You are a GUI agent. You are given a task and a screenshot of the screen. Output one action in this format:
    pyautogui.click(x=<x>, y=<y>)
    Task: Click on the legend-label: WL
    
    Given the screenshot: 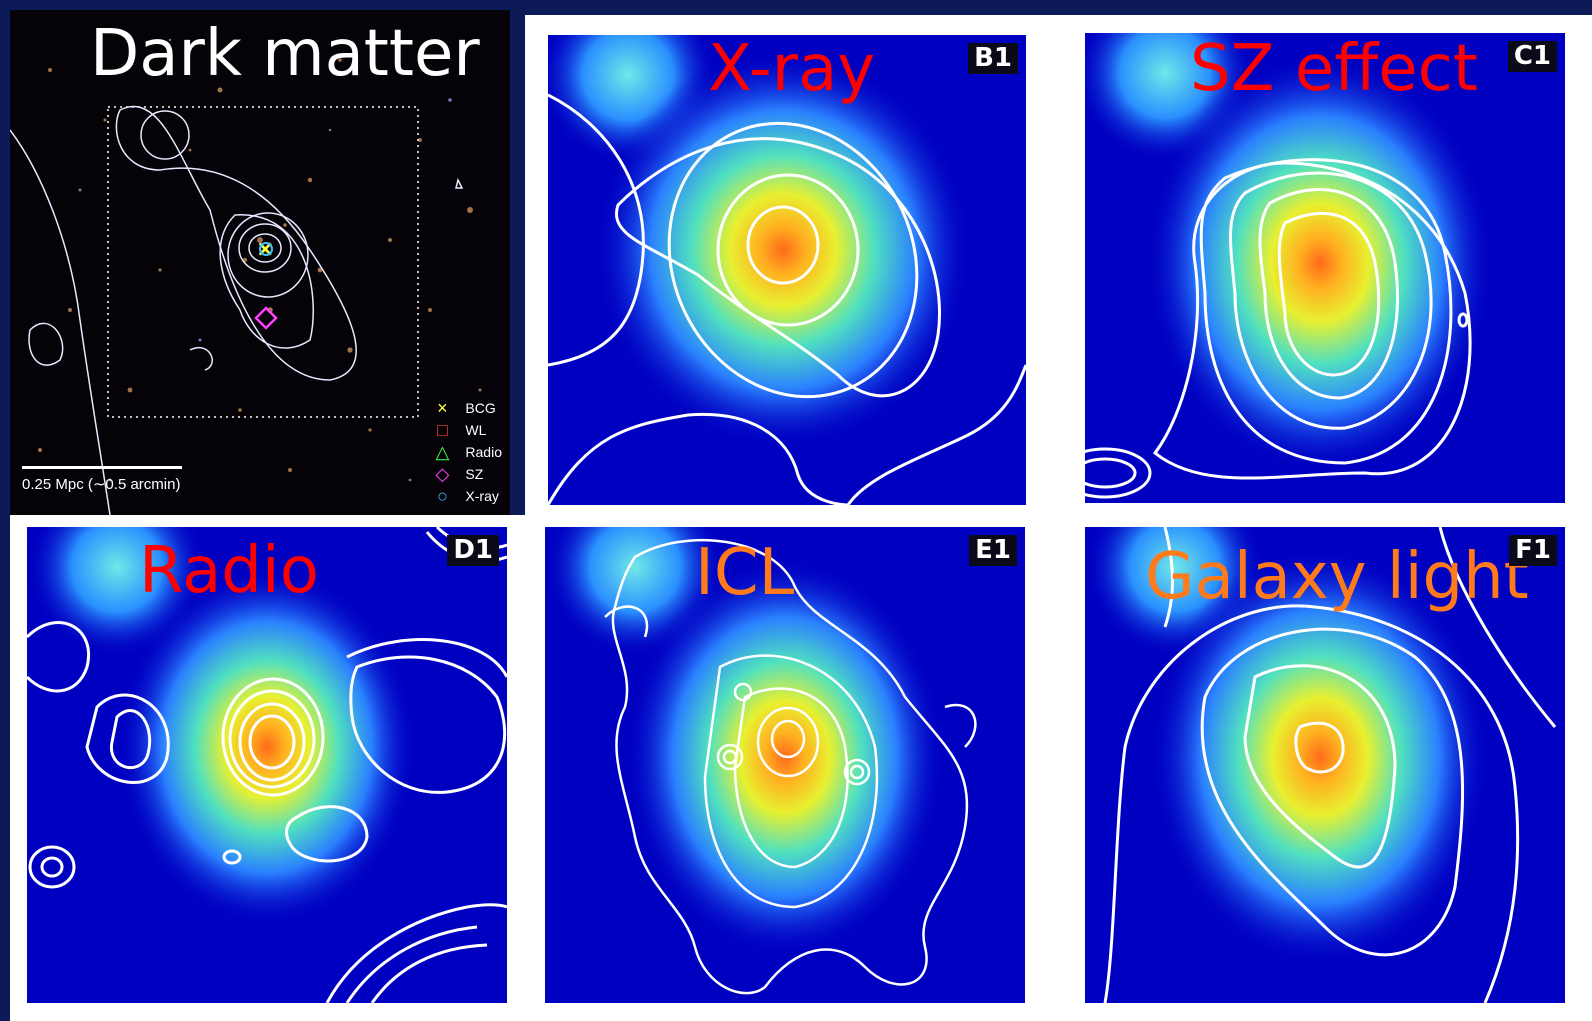 What is the action you would take?
    pyautogui.click(x=476, y=430)
    